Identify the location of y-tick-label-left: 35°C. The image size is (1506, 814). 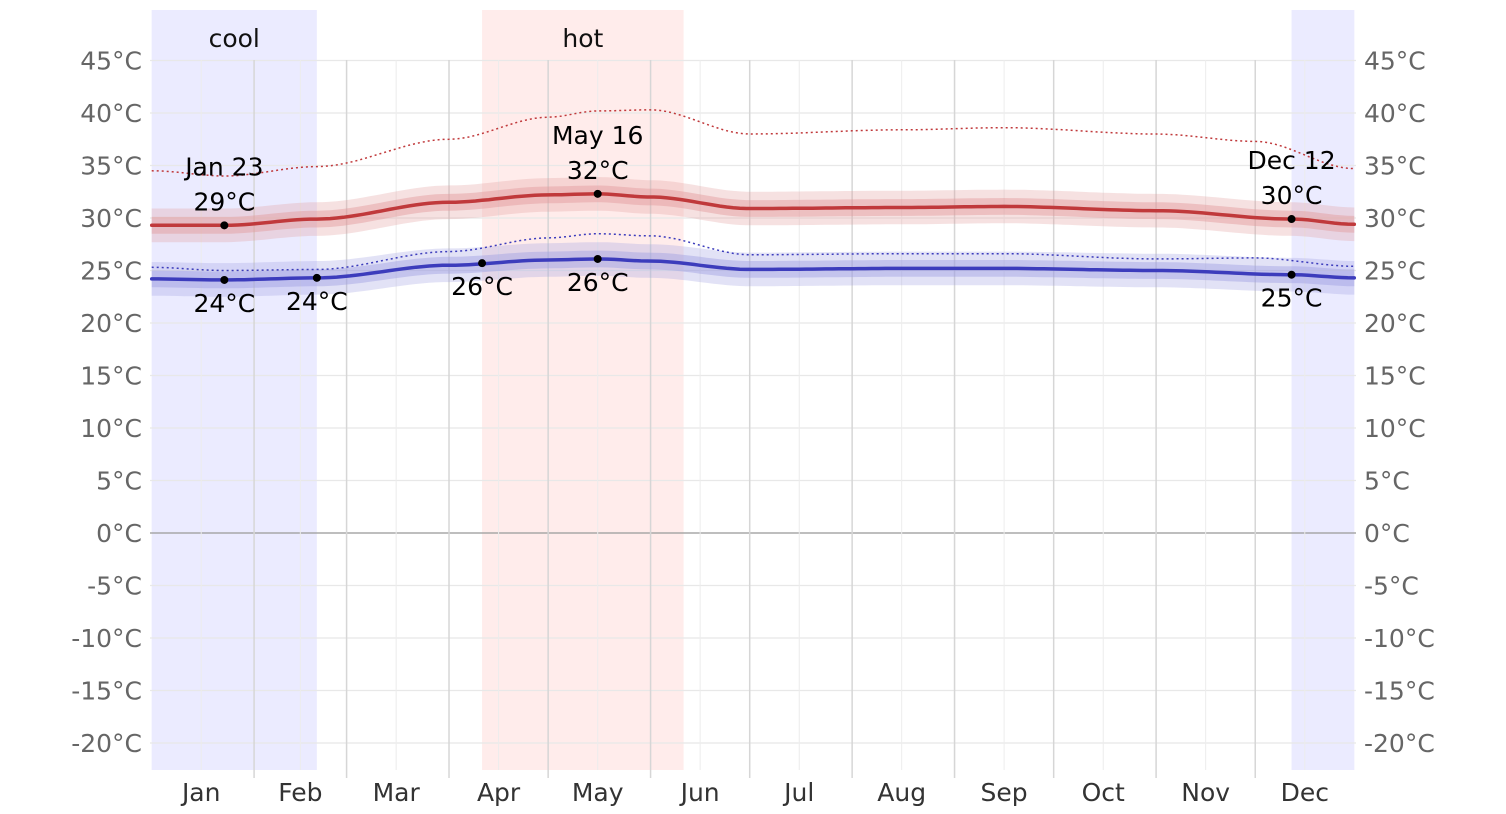
(111, 166).